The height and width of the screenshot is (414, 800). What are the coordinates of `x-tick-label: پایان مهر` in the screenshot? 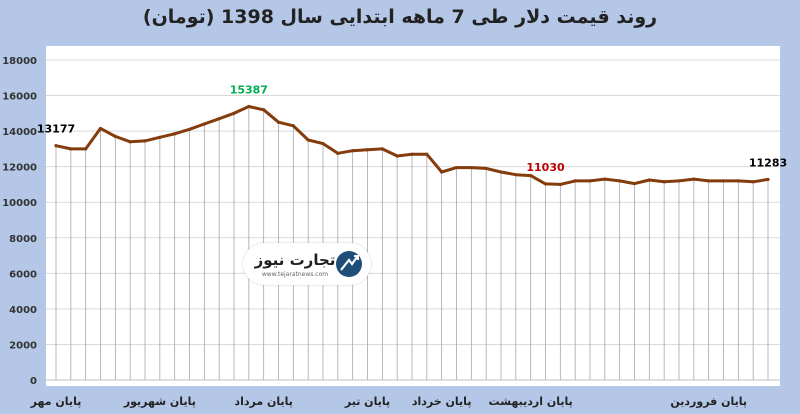 It's located at (56, 401).